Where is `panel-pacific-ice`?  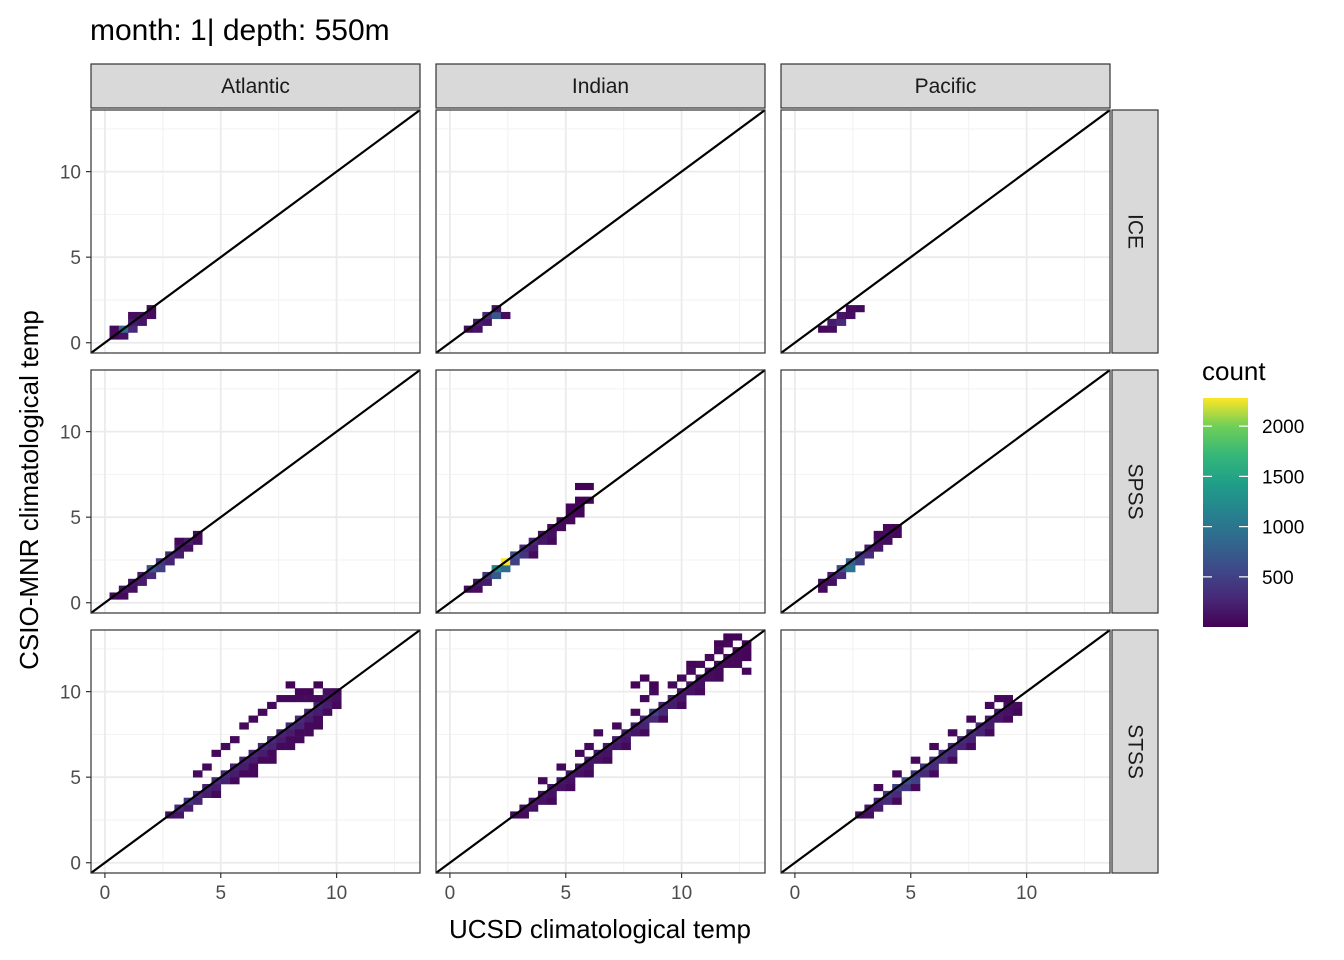 panel-pacific-ice is located at coordinates (945, 231).